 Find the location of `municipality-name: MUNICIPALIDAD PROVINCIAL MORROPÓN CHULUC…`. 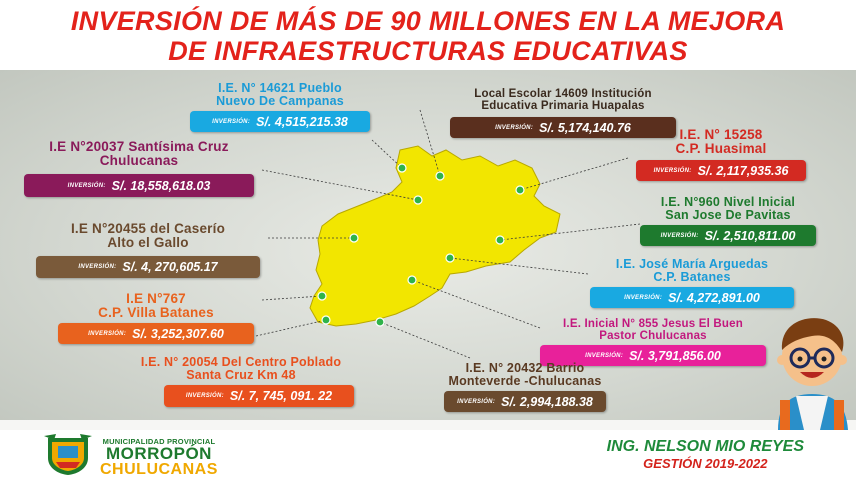

municipality-name: MUNICIPALIDAD PROVINCIAL MORROPÓN CHULUC… is located at coordinates (159, 457).